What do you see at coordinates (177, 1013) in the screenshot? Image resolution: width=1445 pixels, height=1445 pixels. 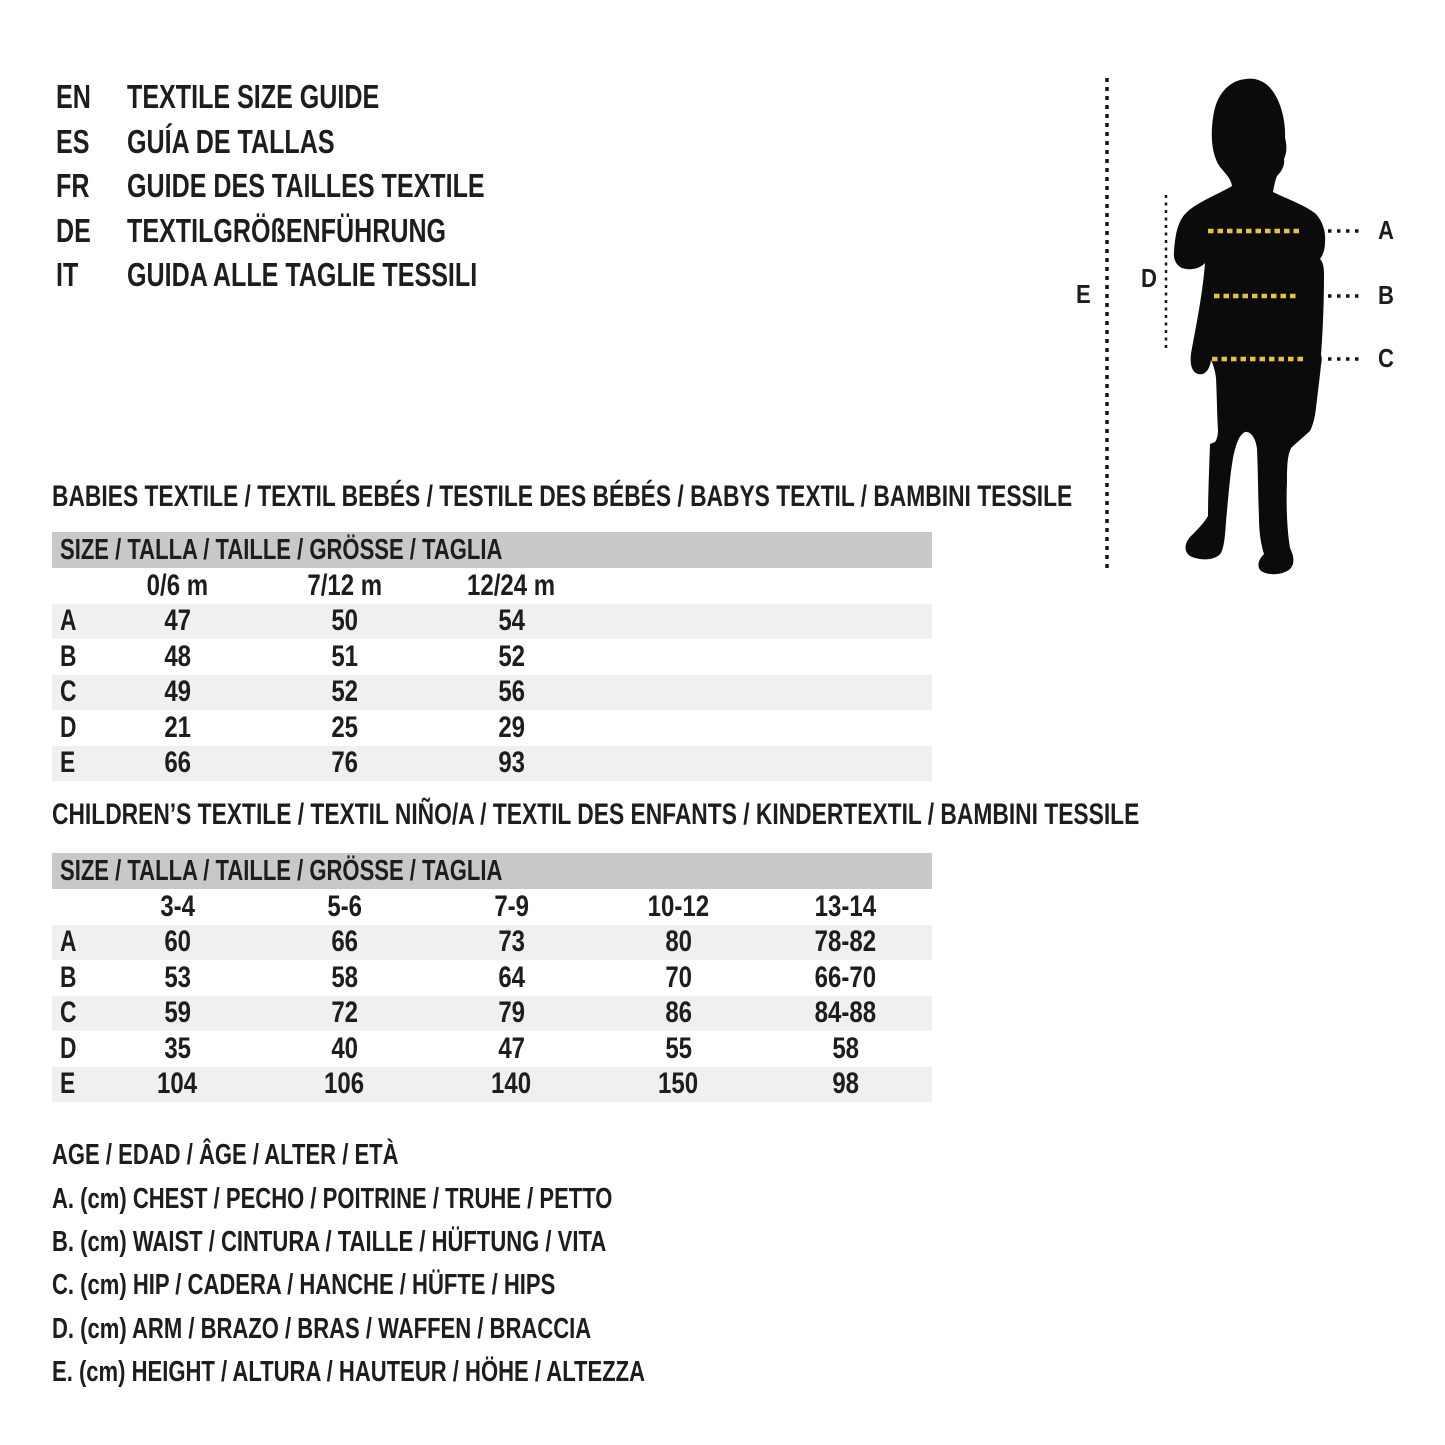 I see `table-cell: 59` at bounding box center [177, 1013].